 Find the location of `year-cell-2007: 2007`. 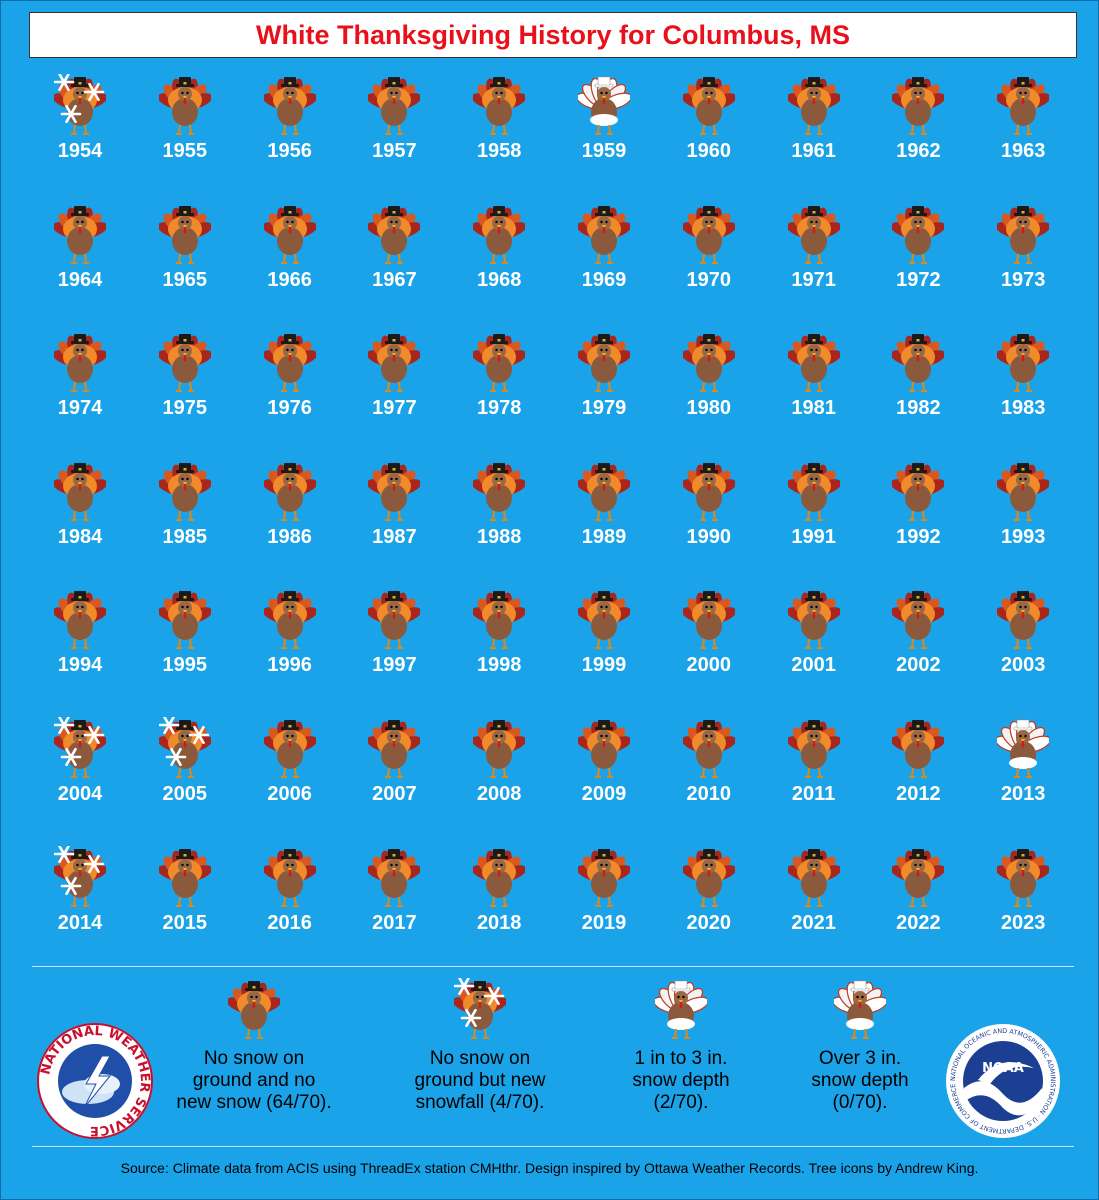

year-cell-2007: 2007 is located at coordinates (394, 768).